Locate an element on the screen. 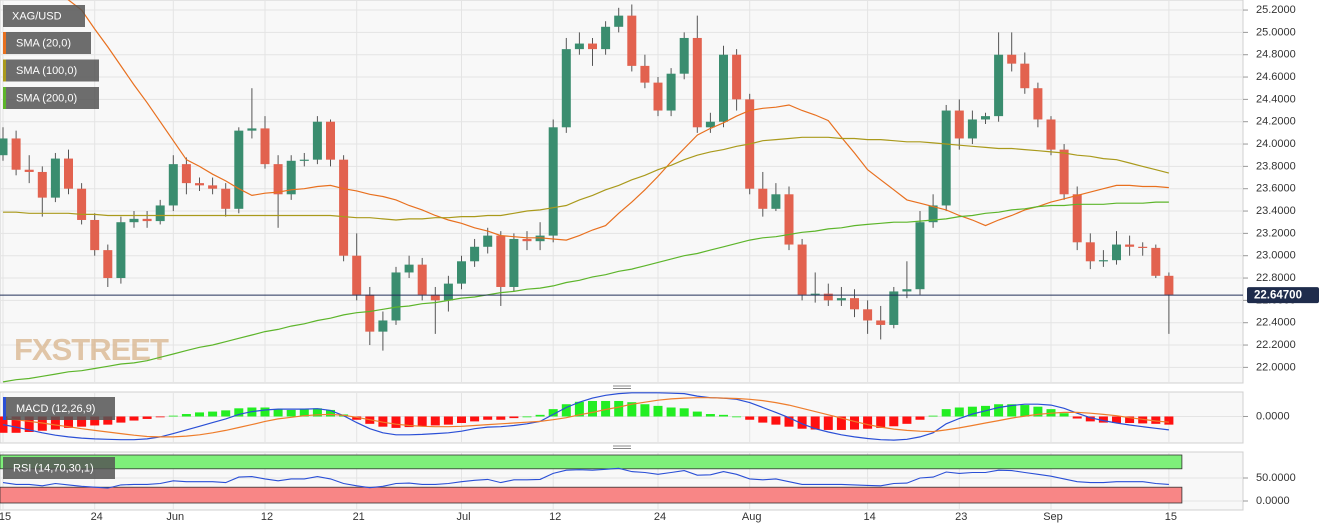 Image resolution: width=1323 pixels, height=529 pixels. x-tick-label: 24 is located at coordinates (660, 517).